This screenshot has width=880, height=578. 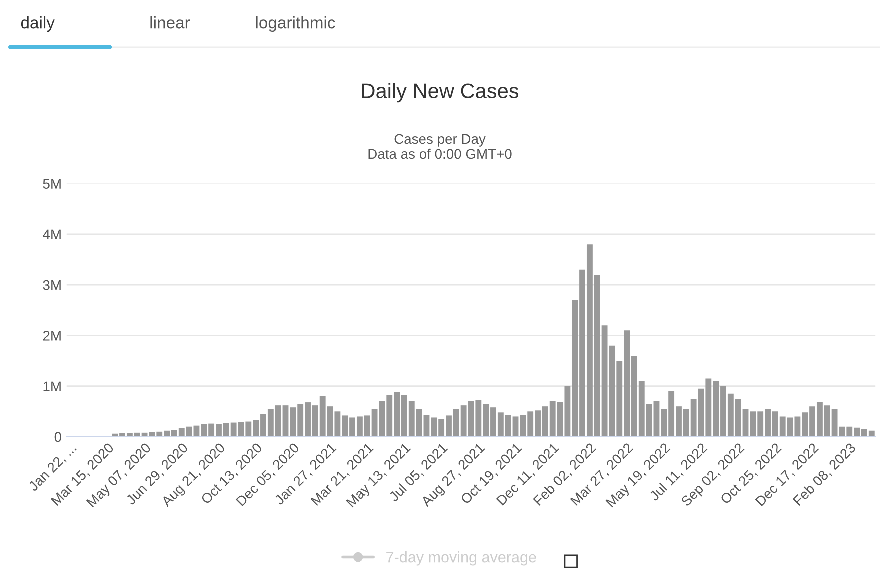 I want to click on text: logarithmic, so click(x=296, y=24).